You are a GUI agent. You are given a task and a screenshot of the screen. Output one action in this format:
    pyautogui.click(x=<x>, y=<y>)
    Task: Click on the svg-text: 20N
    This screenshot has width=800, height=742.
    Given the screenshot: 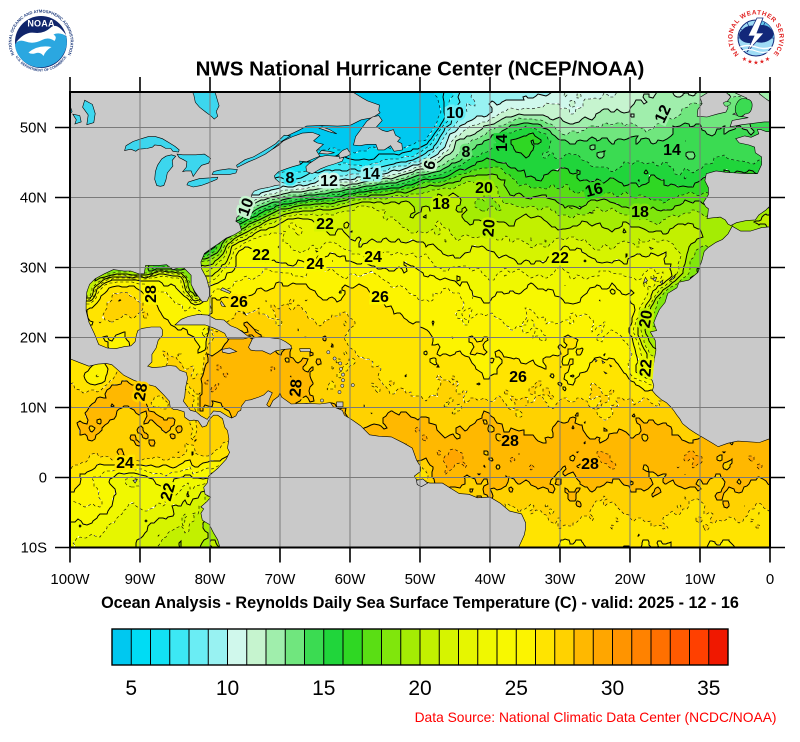 What is the action you would take?
    pyautogui.click(x=33, y=339)
    